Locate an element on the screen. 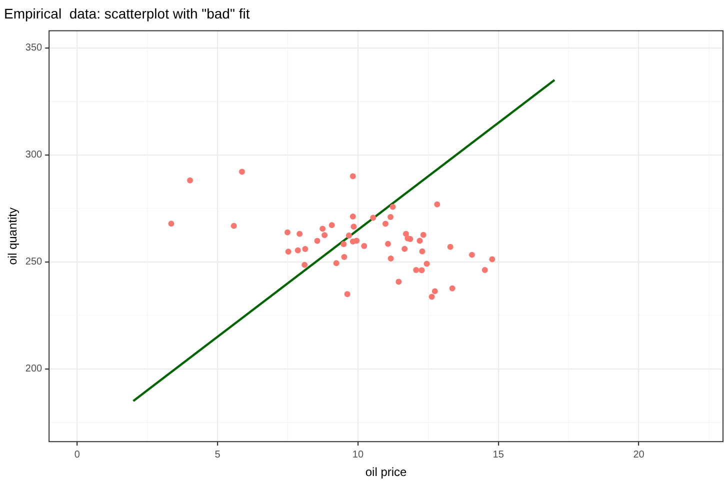  y-tick-label: 350 is located at coordinates (34, 48).